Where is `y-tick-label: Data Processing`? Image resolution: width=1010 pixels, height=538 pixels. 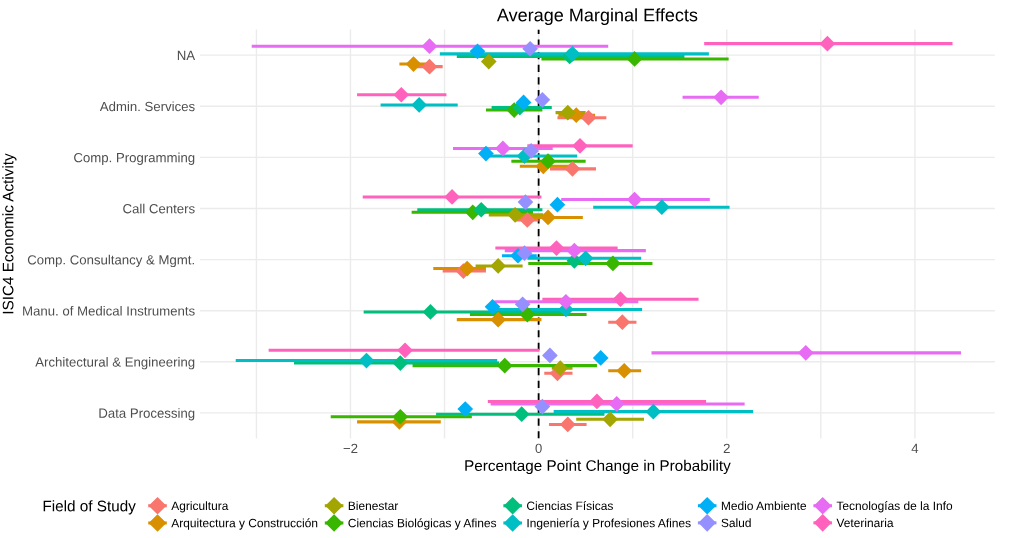 y-tick-label: Data Processing is located at coordinates (147, 414).